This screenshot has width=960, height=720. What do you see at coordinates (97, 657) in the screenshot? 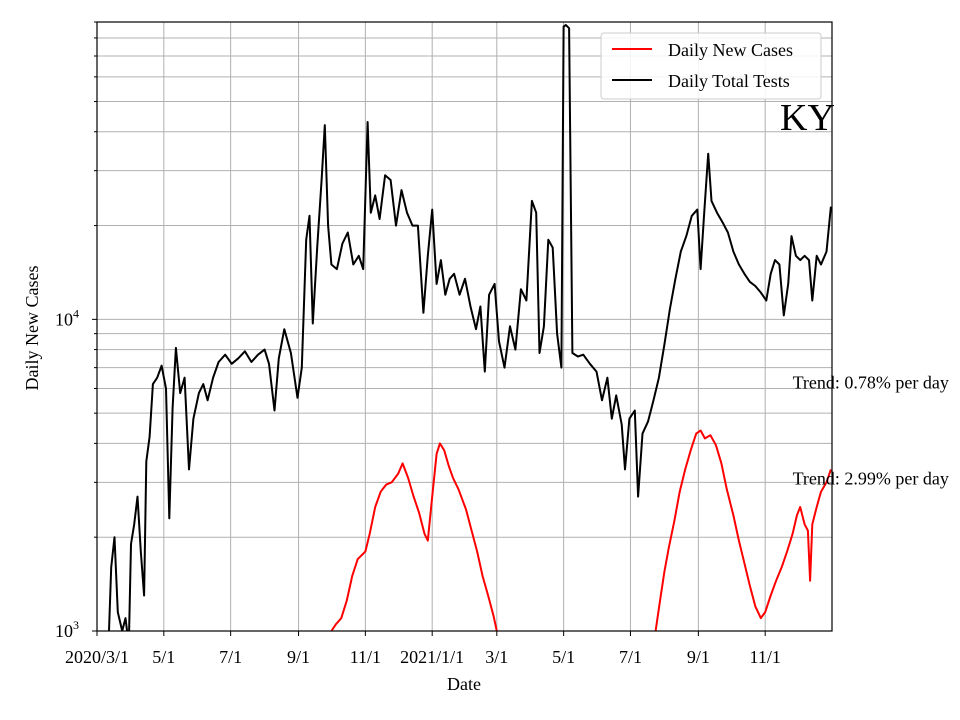
I see `x-tick-label: 2020/3/1` at bounding box center [97, 657].